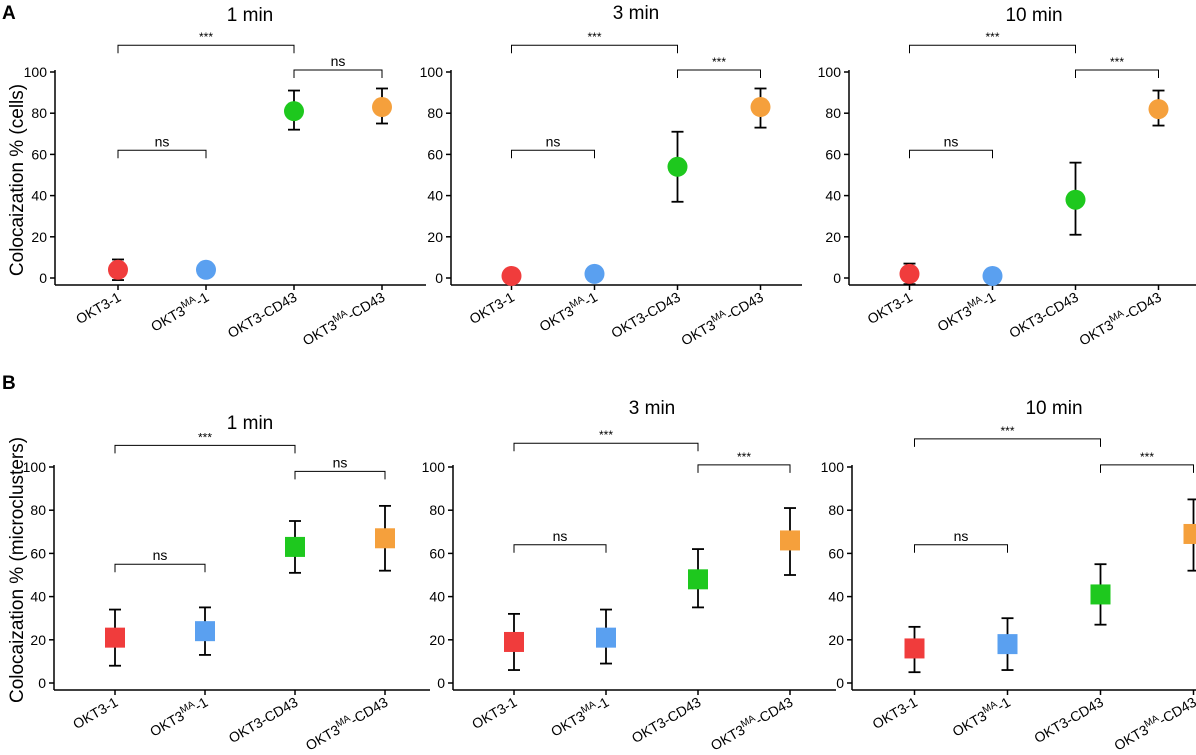  I want to click on row-a-y-axis-label: Colocaization % (cells), so click(17, 180).